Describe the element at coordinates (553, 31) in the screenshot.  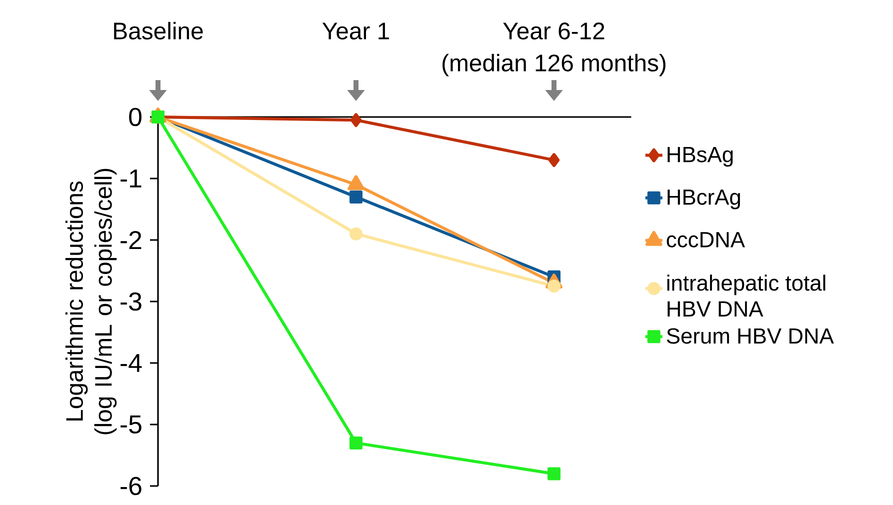
I see `x-tick-label: Year 6-12` at that location.